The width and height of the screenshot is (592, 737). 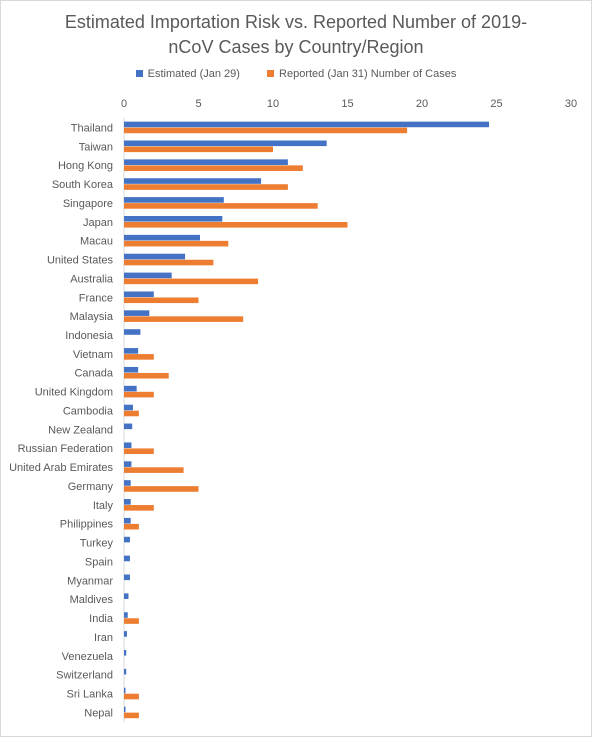 What do you see at coordinates (92, 317) in the screenshot?
I see `category-label-malaysia: Malaysia` at bounding box center [92, 317].